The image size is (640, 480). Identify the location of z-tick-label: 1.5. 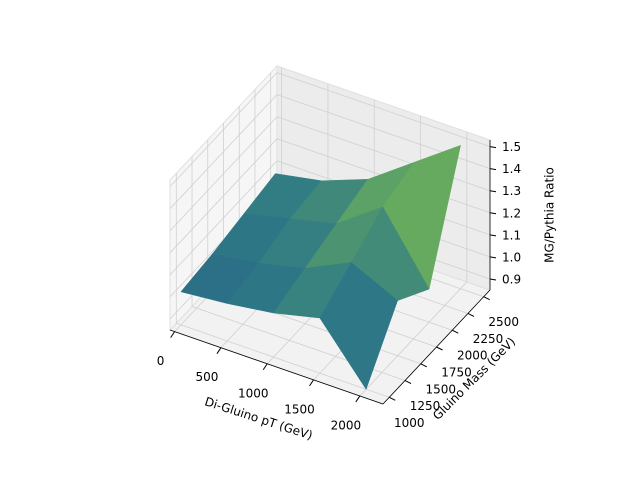
(511, 147).